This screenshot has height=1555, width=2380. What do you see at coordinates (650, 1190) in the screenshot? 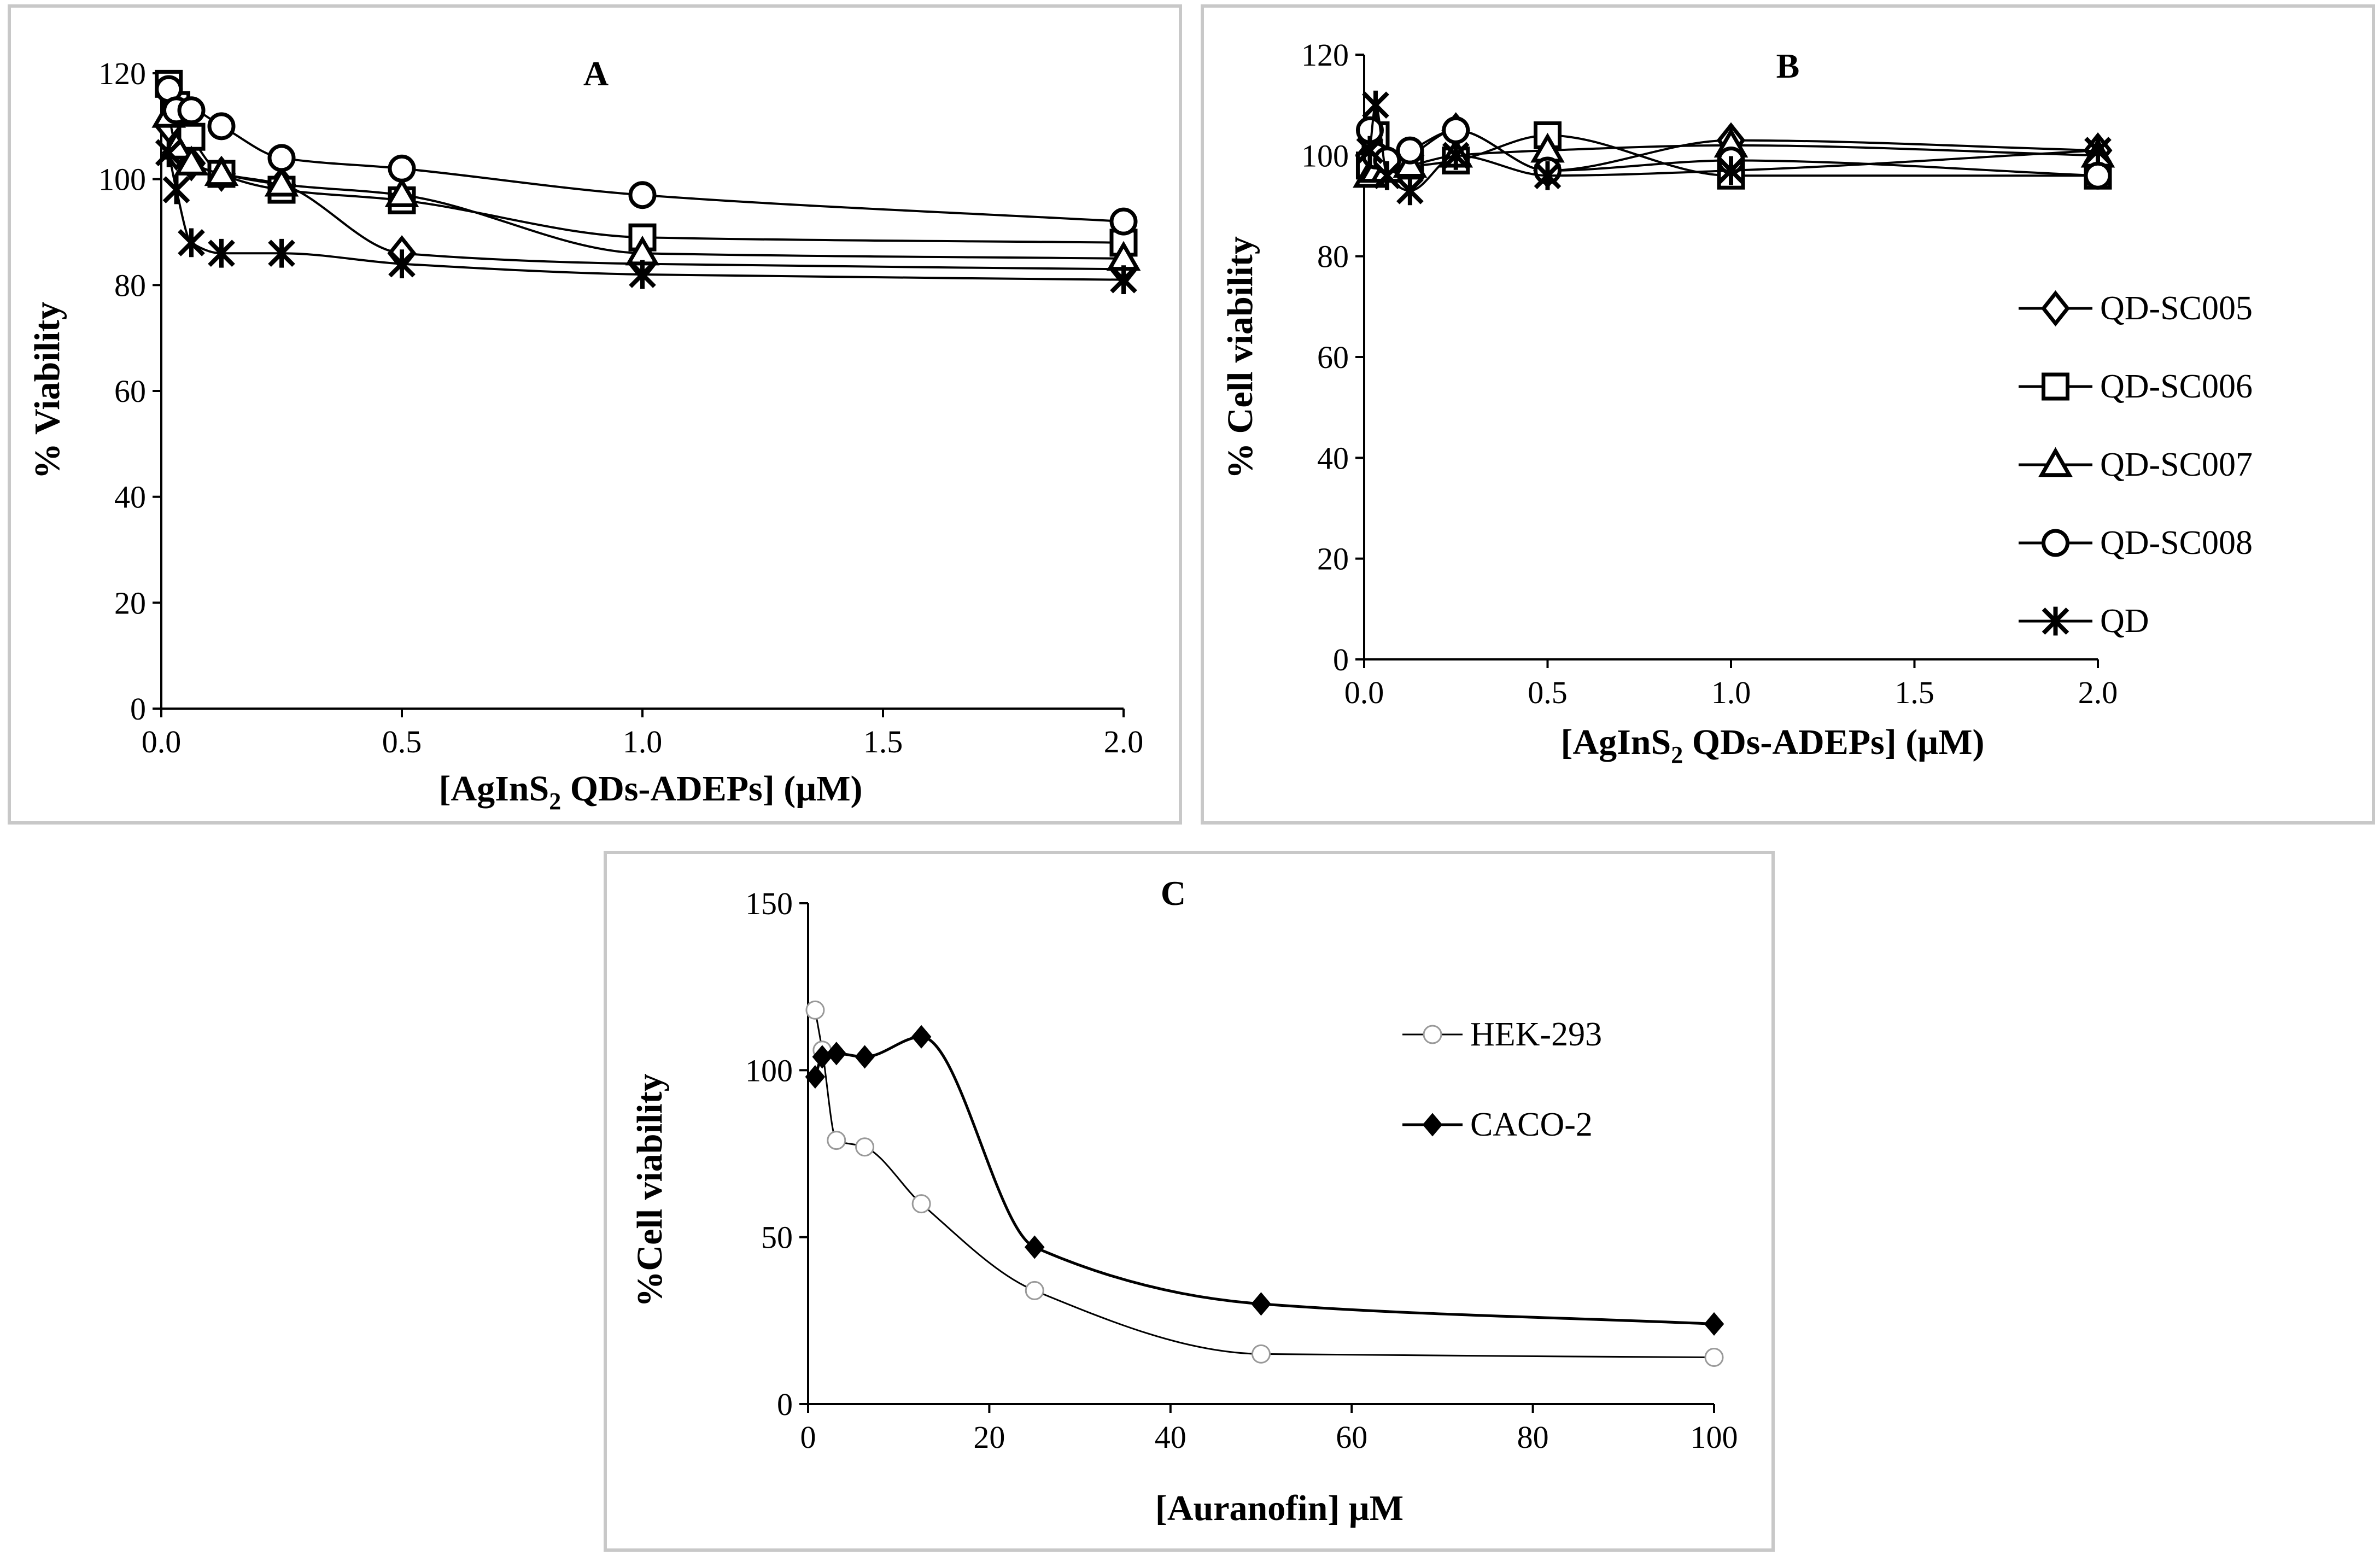
I see `y-axis-label: %Cell viability` at bounding box center [650, 1190].